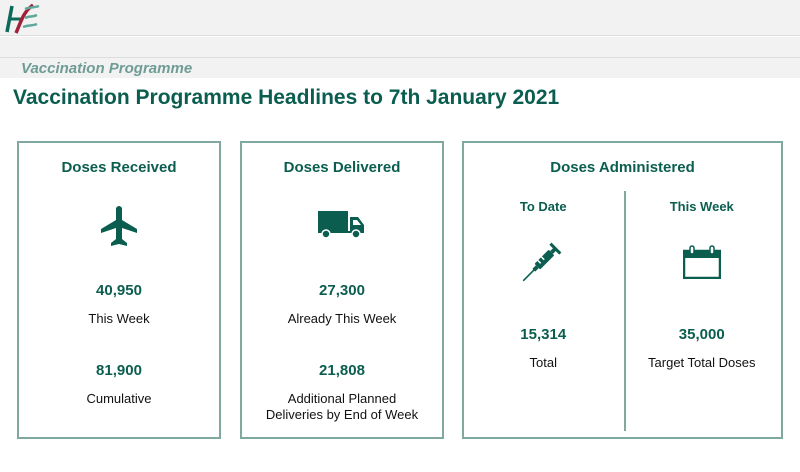  What do you see at coordinates (107, 68) in the screenshot?
I see `section-title: Vaccination Programme` at bounding box center [107, 68].